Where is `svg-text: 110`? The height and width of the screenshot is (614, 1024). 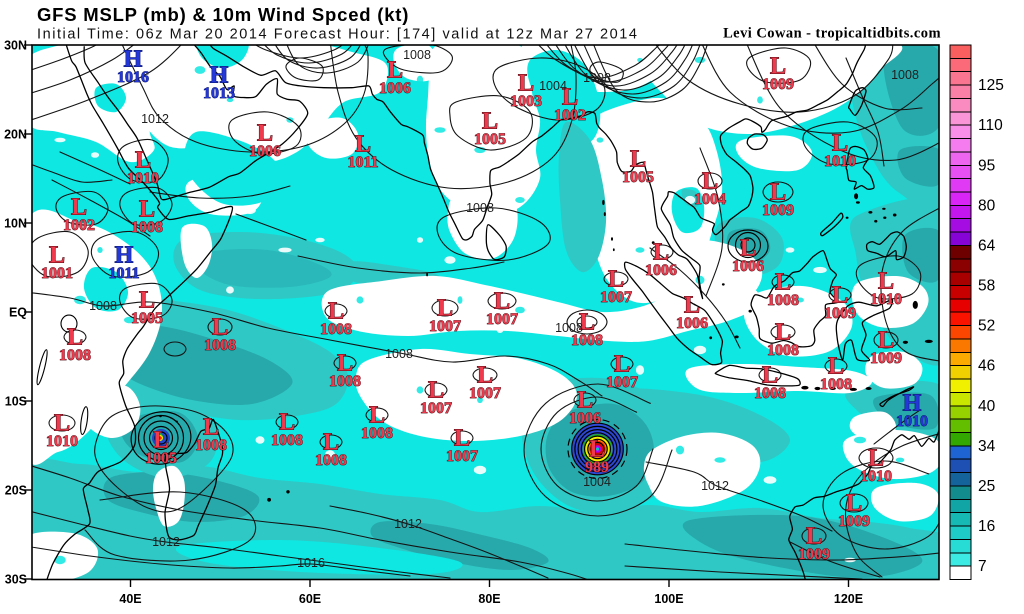 svg-text: 110 is located at coordinates (990, 125).